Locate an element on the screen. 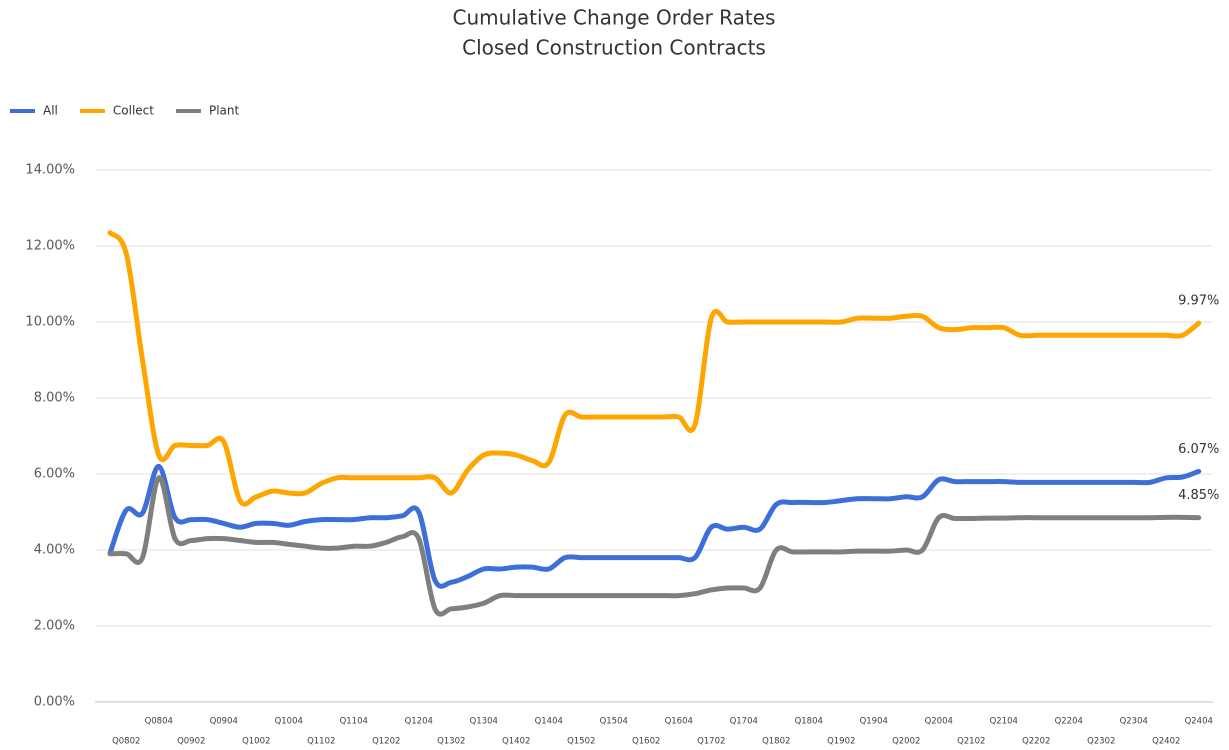  x-tick-label: Q2002 is located at coordinates (906, 742).